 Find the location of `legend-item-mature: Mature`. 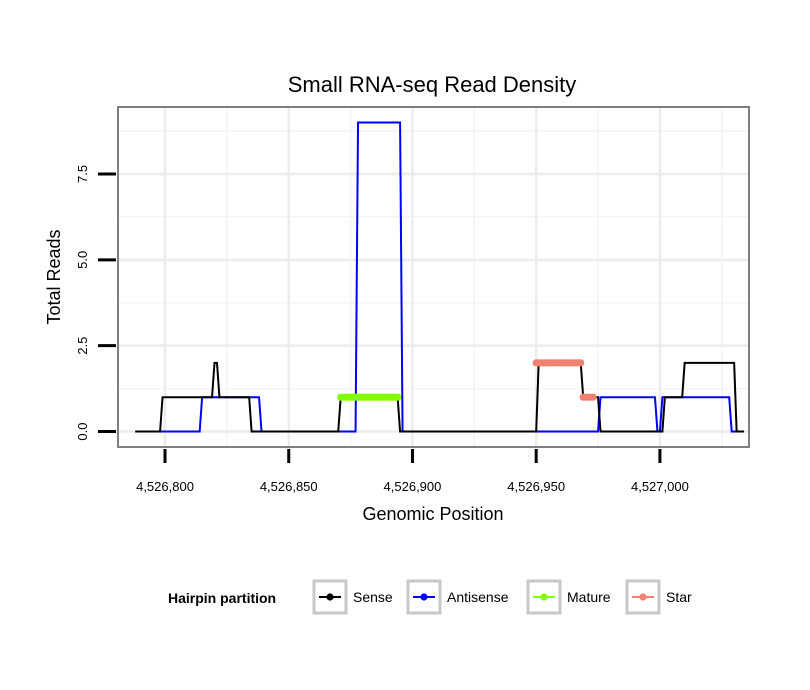

legend-item-mature: Mature is located at coordinates (568, 597).